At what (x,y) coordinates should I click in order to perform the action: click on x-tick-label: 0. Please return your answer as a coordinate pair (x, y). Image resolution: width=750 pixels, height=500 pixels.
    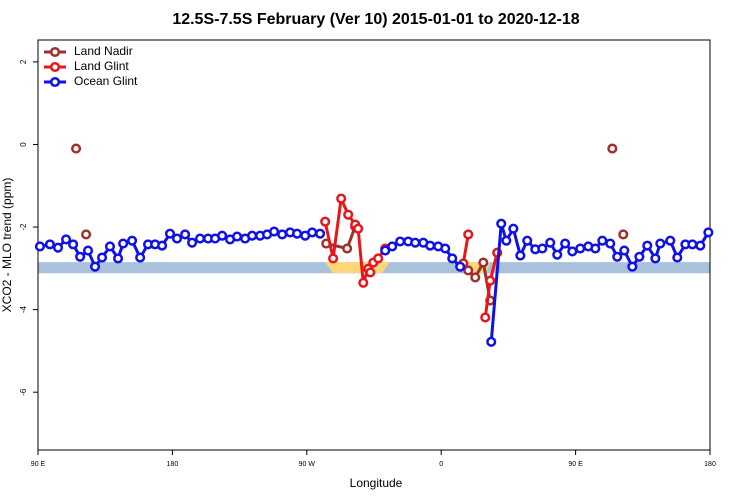
    Looking at the image, I should click on (441, 464).